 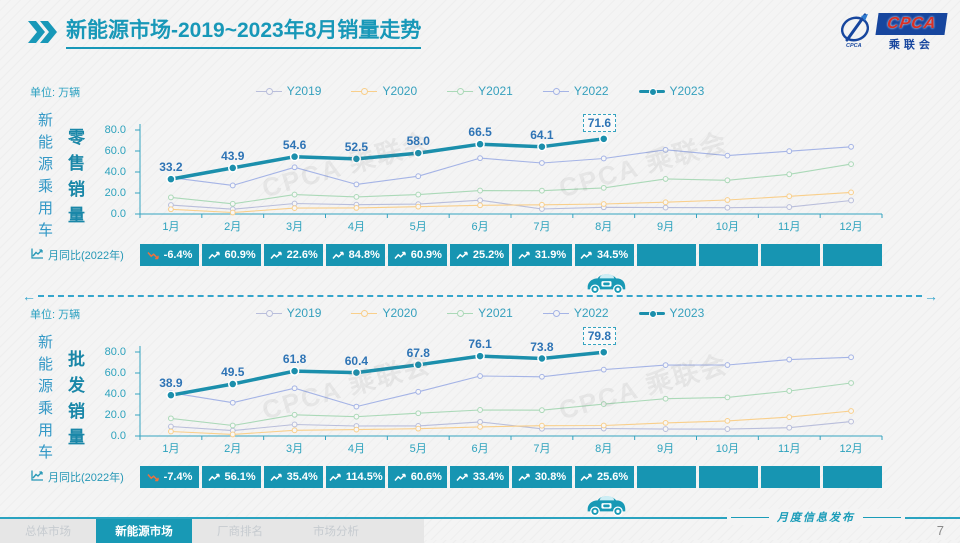 What do you see at coordinates (542, 477) in the screenshot?
I see `yoy-cell: 30.8%` at bounding box center [542, 477].